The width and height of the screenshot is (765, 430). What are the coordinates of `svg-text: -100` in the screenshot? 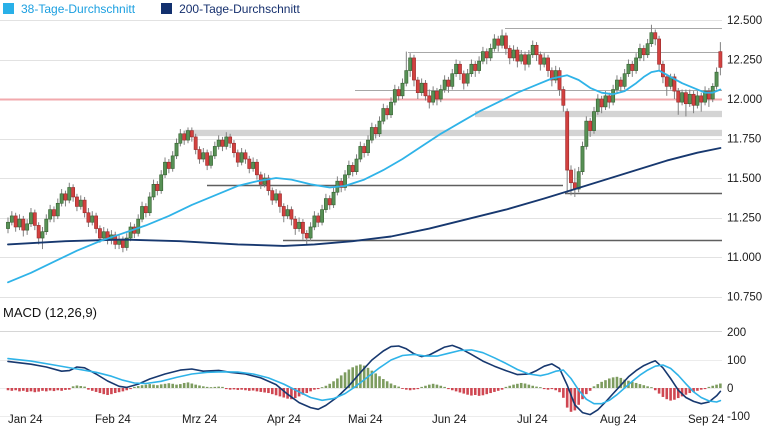 It's located at (738, 417).